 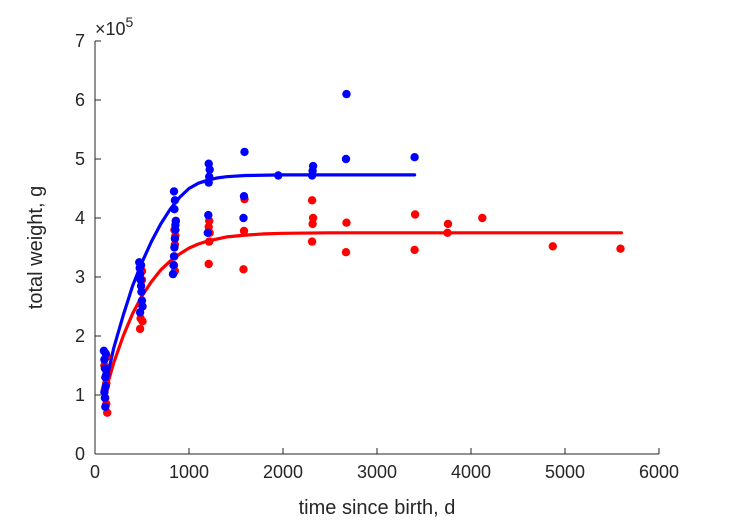 I want to click on x-axis-label: time since birth, d, so click(x=377, y=508).